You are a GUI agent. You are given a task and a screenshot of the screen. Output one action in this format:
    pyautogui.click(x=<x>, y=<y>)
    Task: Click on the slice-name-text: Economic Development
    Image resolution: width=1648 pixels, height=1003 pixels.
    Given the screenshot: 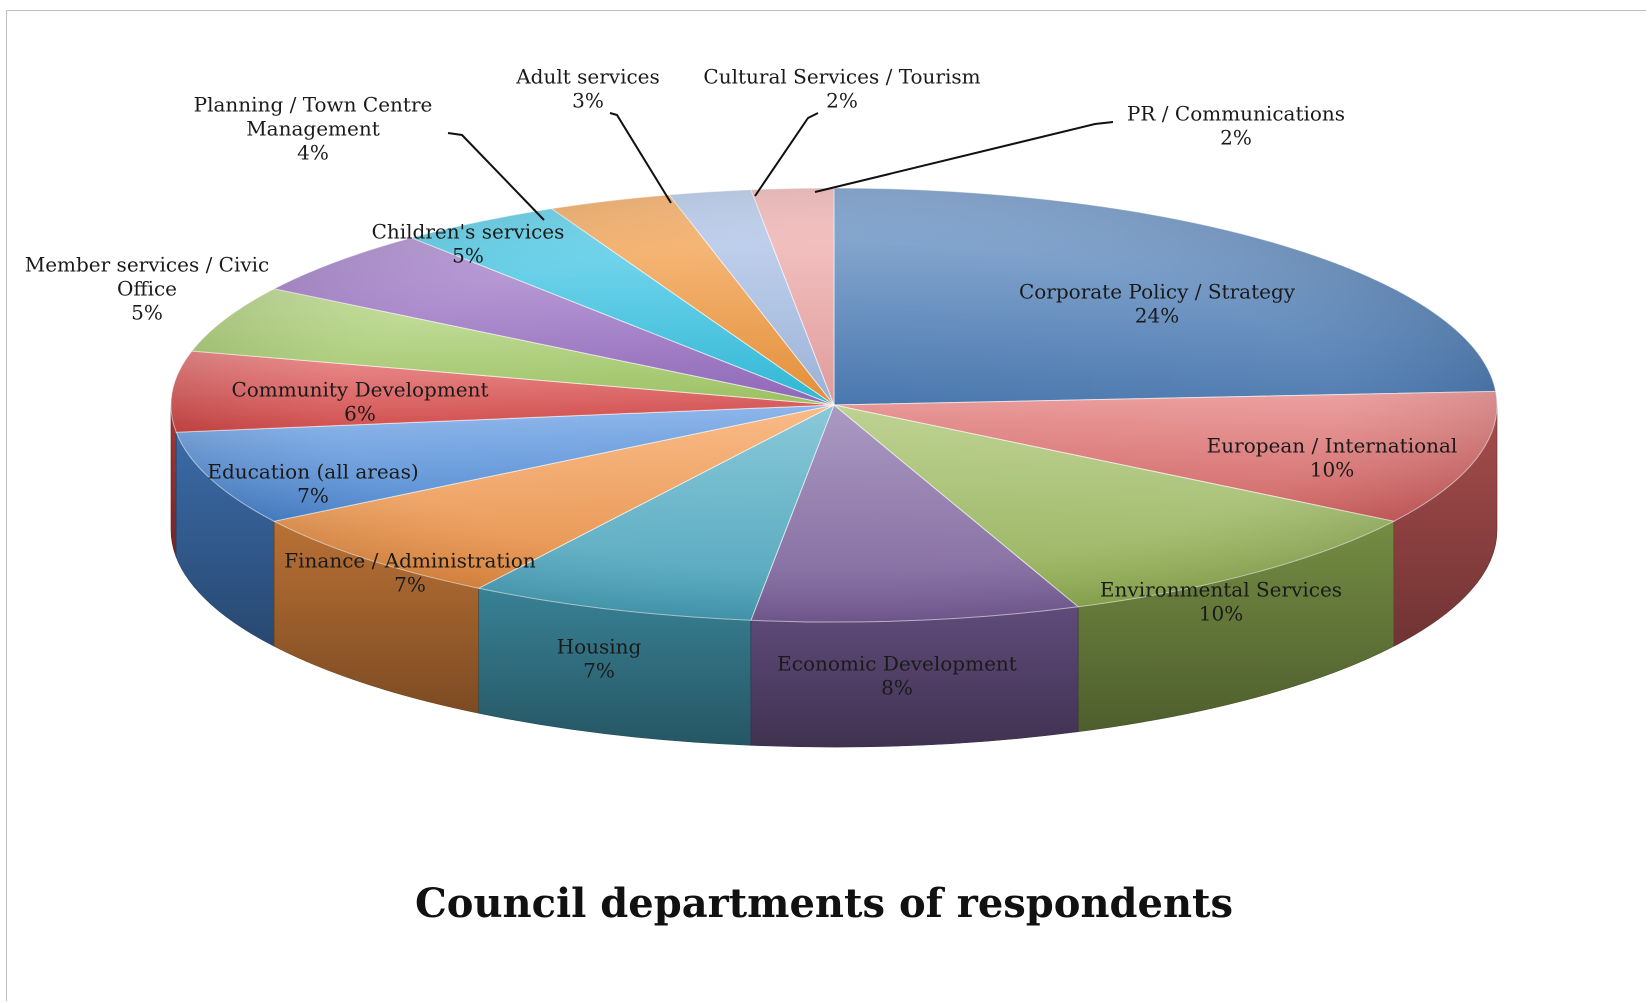 What is the action you would take?
    pyautogui.click(x=897, y=664)
    